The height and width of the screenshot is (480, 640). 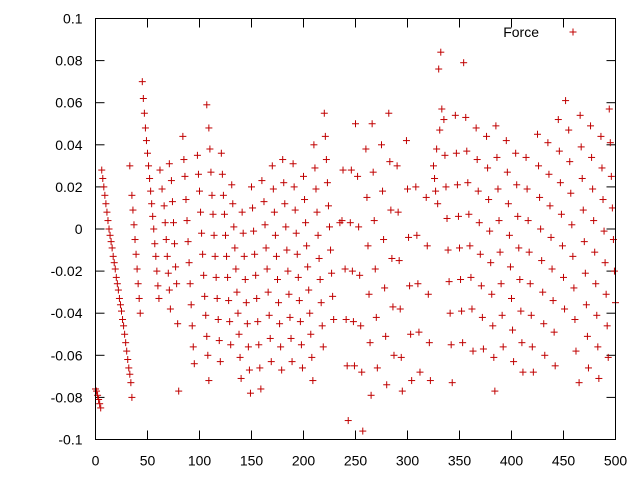 I want to click on y-tick-label: 0.1, so click(x=73, y=19).